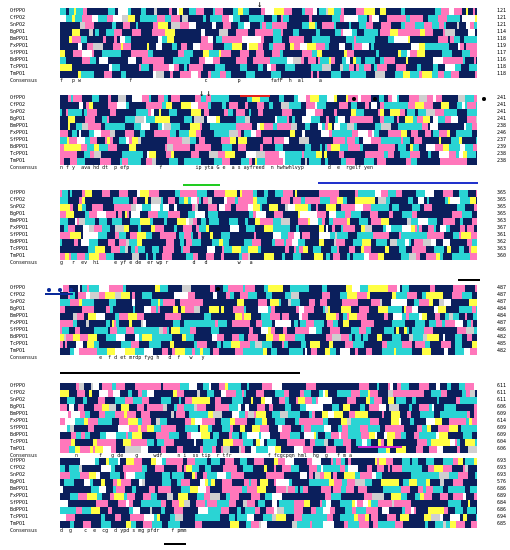 The height and width of the screenshot is (550, 510). What do you see at coordinates (24, 263) in the screenshot?
I see `consensus-label: Consensus` at bounding box center [24, 263].